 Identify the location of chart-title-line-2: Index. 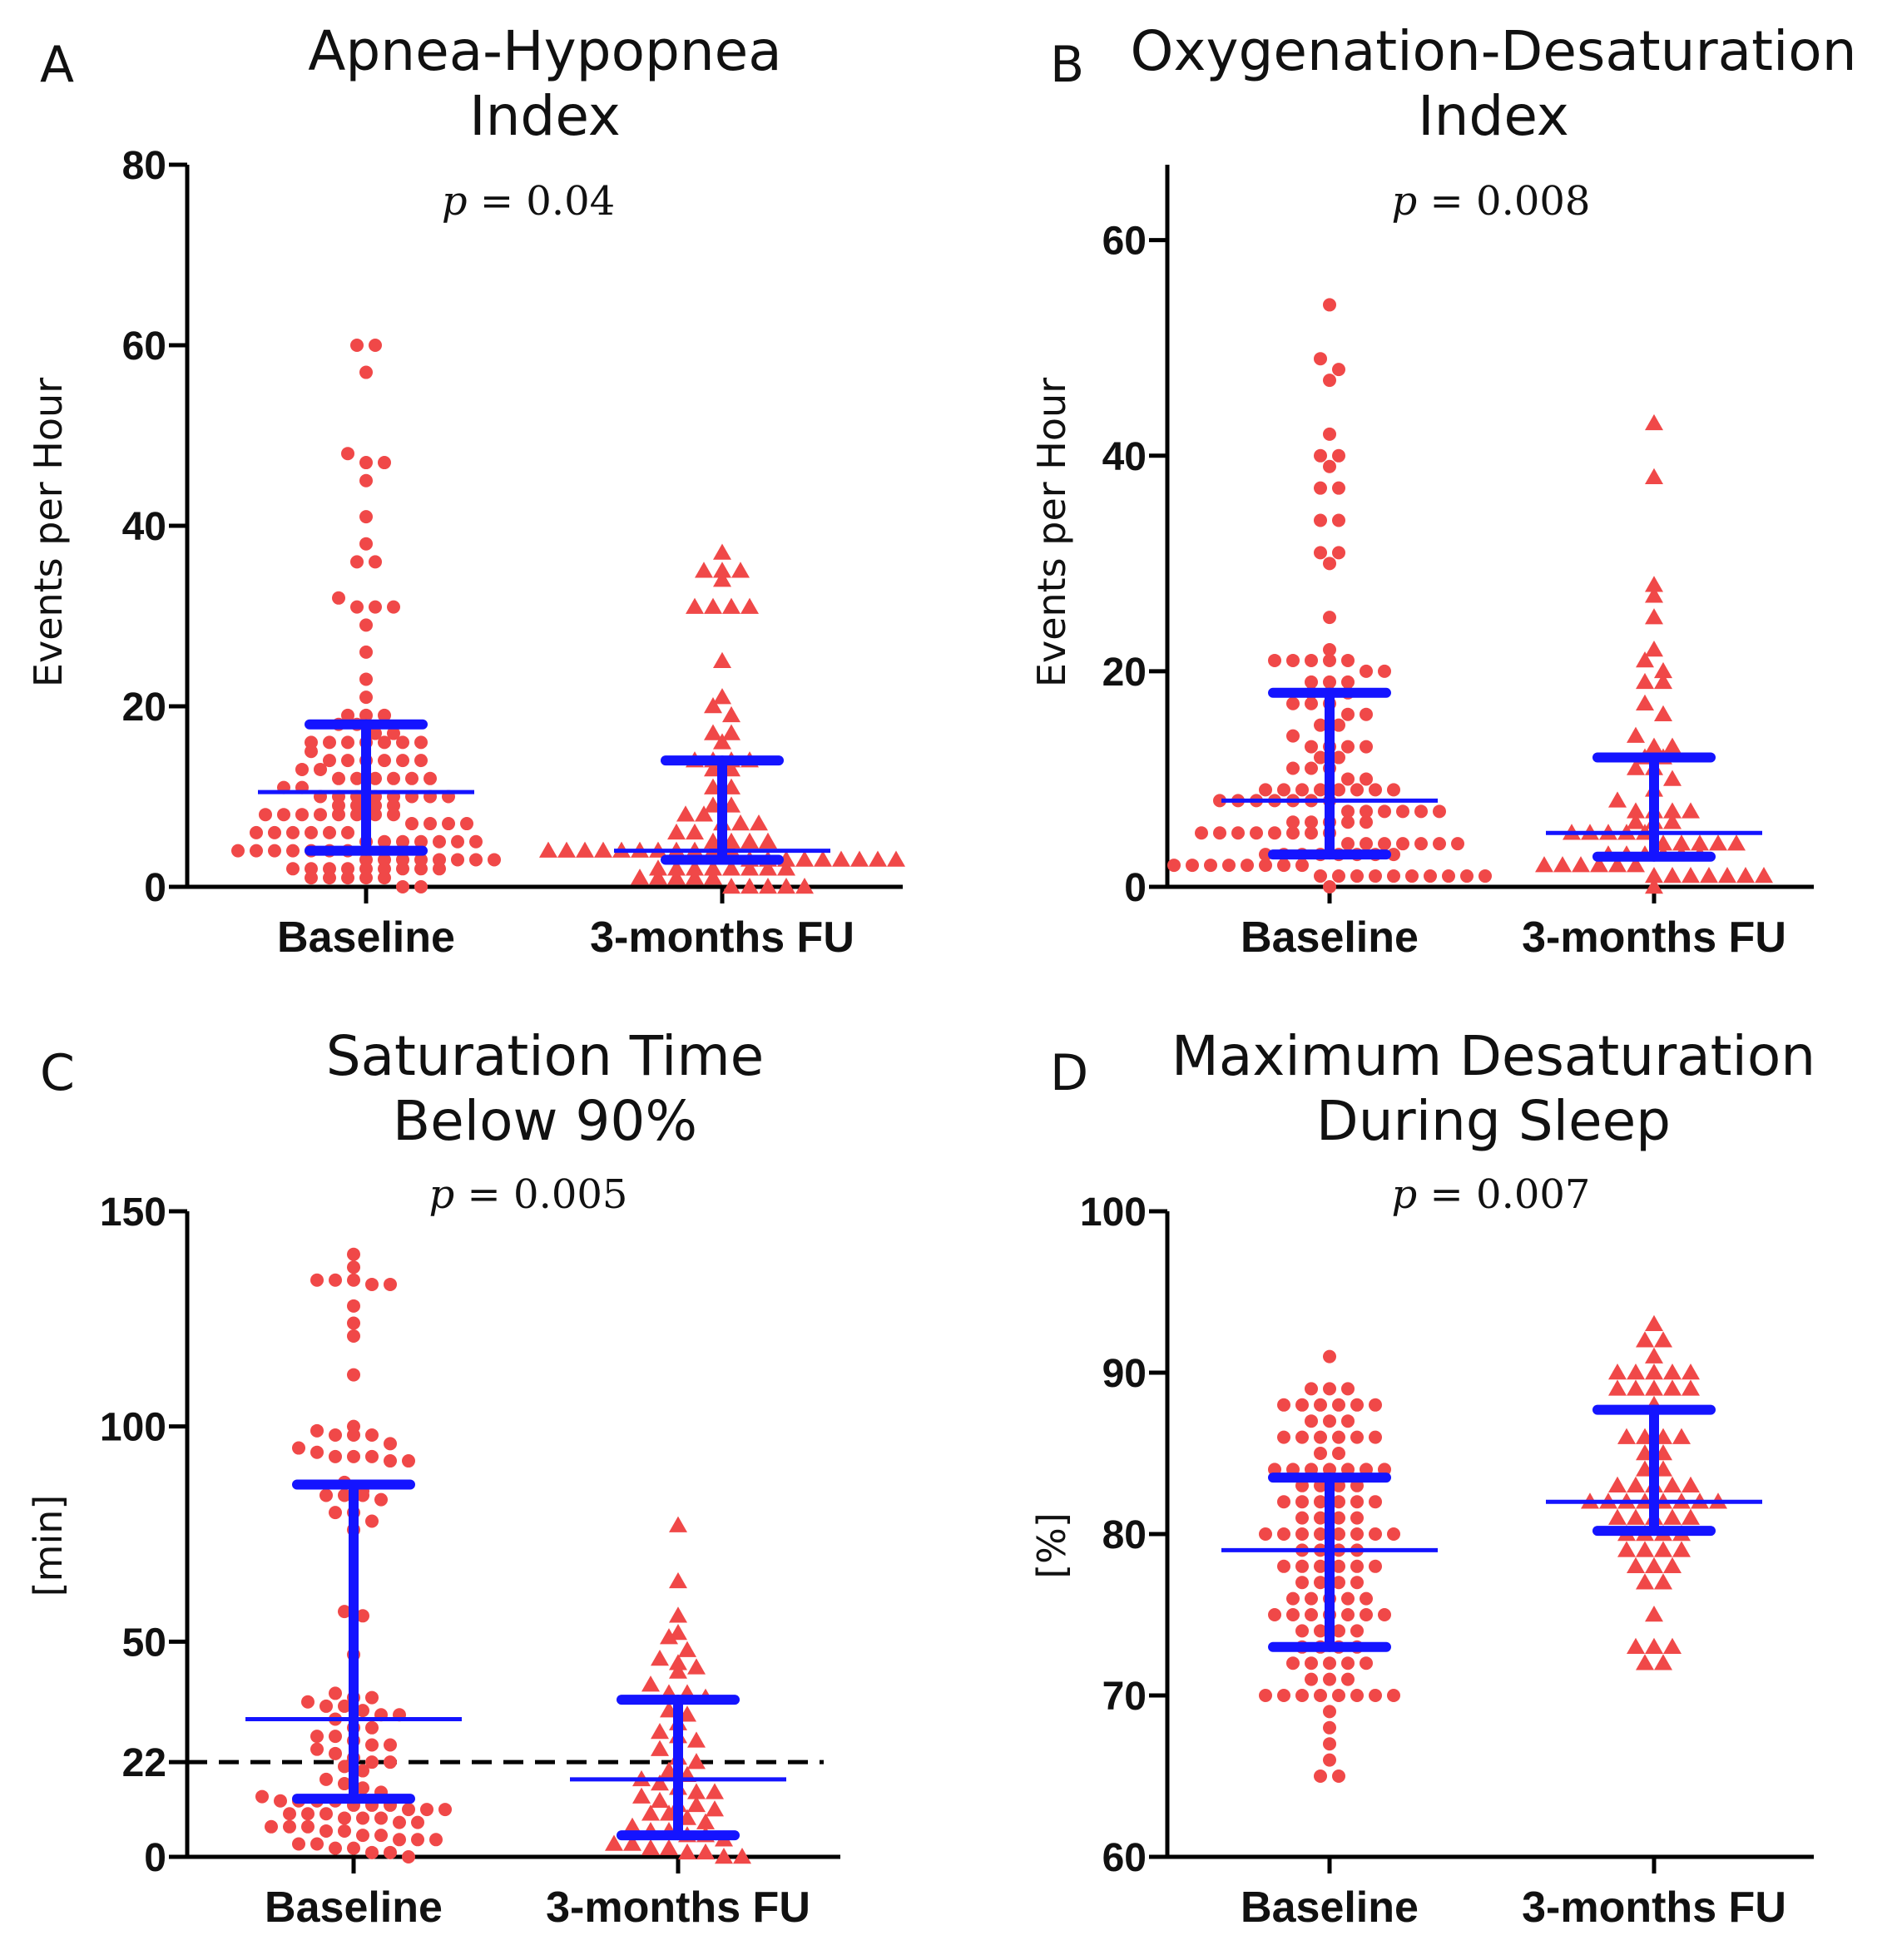
(1493, 116).